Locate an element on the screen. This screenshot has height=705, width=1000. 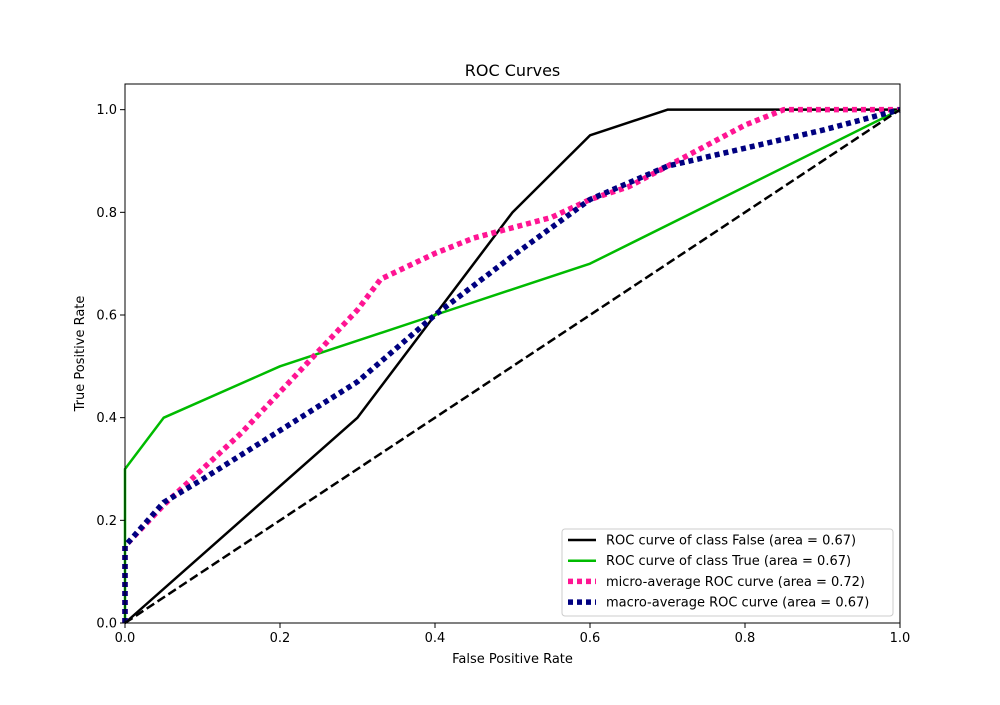
x-tick-label: 0.8 is located at coordinates (745, 638).